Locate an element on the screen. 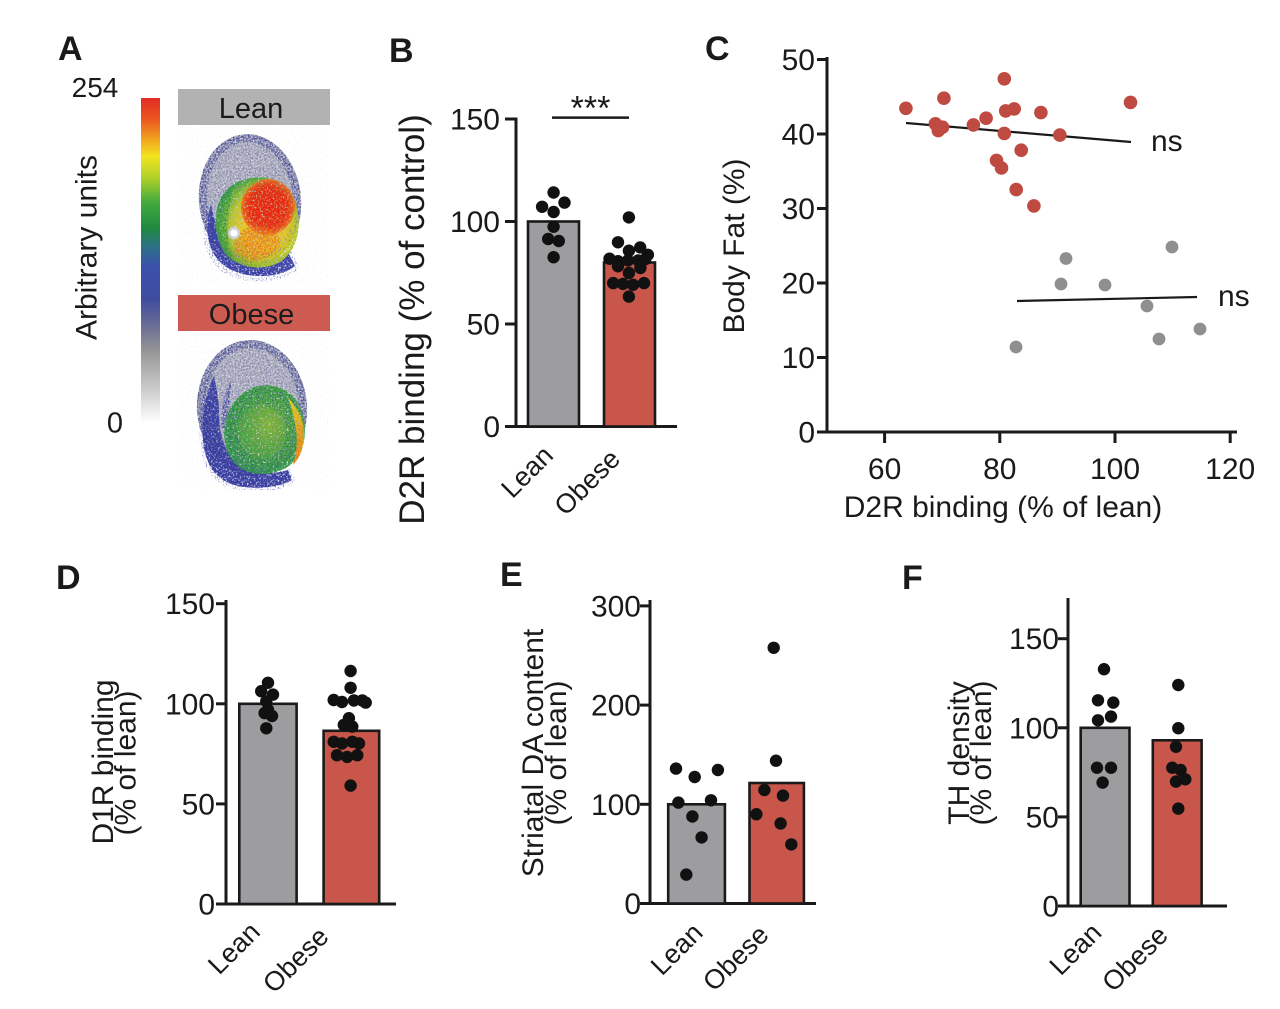 The width and height of the screenshot is (1280, 1009). svg-text: F is located at coordinates (912, 578).